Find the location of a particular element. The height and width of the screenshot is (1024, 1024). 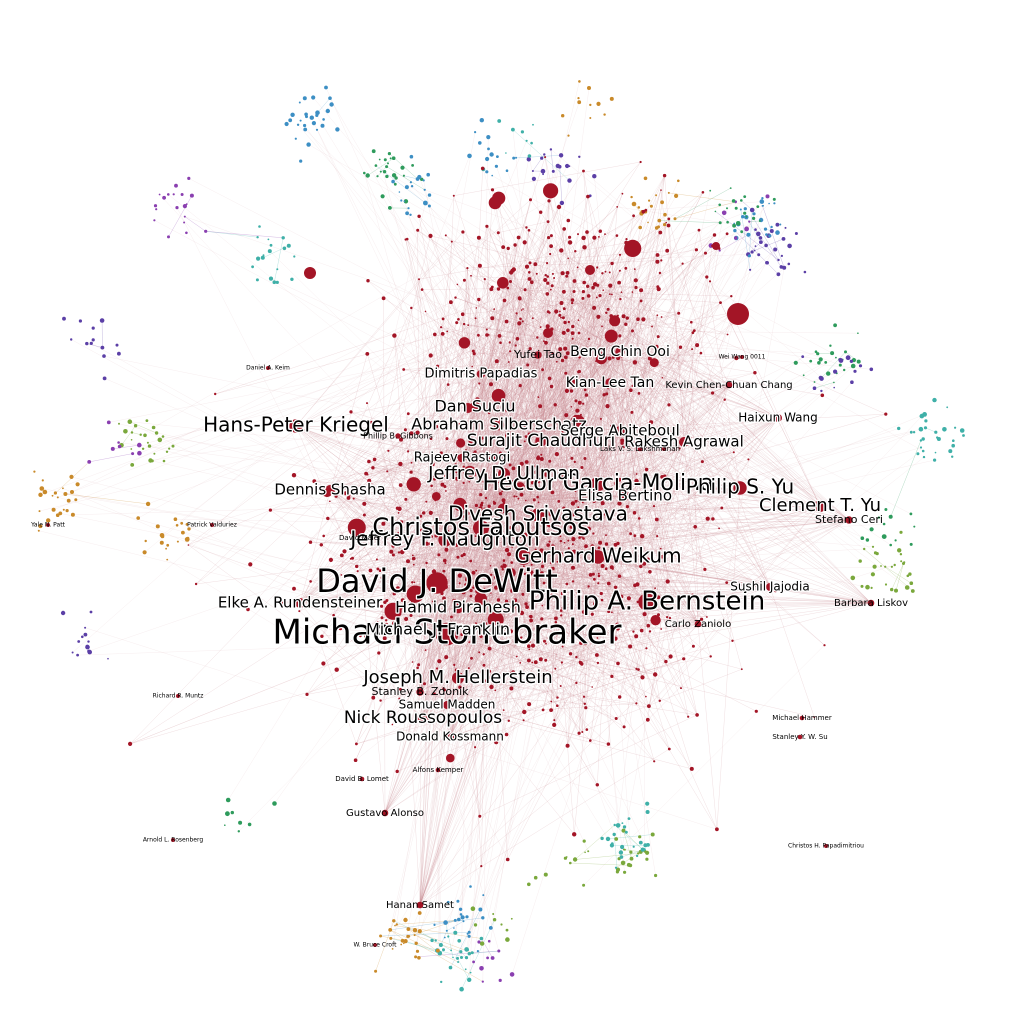

yale-n-patt-label: Yale N. Patt is located at coordinates (47, 525).